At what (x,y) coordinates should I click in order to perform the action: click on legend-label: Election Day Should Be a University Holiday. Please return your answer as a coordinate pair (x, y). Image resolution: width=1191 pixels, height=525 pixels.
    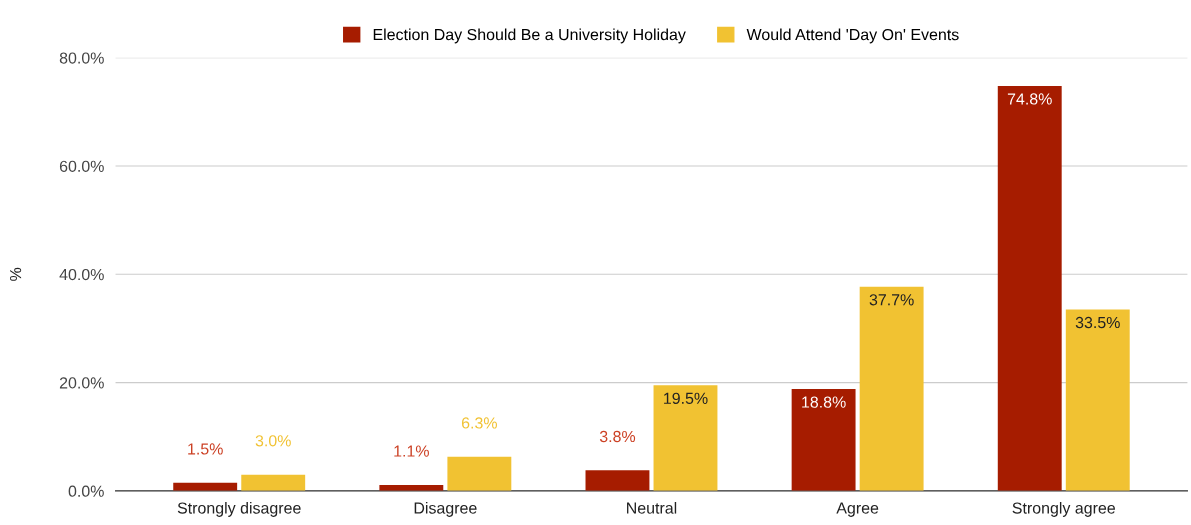
    Looking at the image, I should click on (529, 36).